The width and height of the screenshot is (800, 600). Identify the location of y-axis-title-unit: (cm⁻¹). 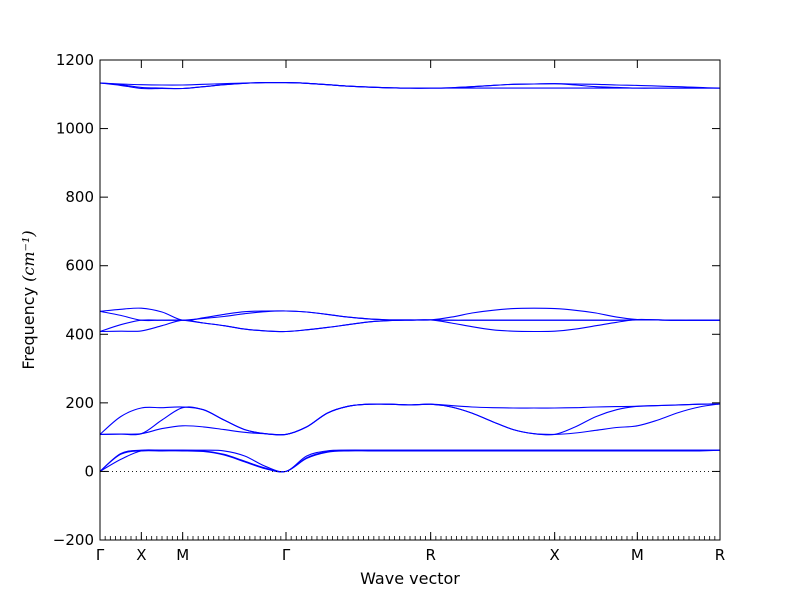
(28, 255).